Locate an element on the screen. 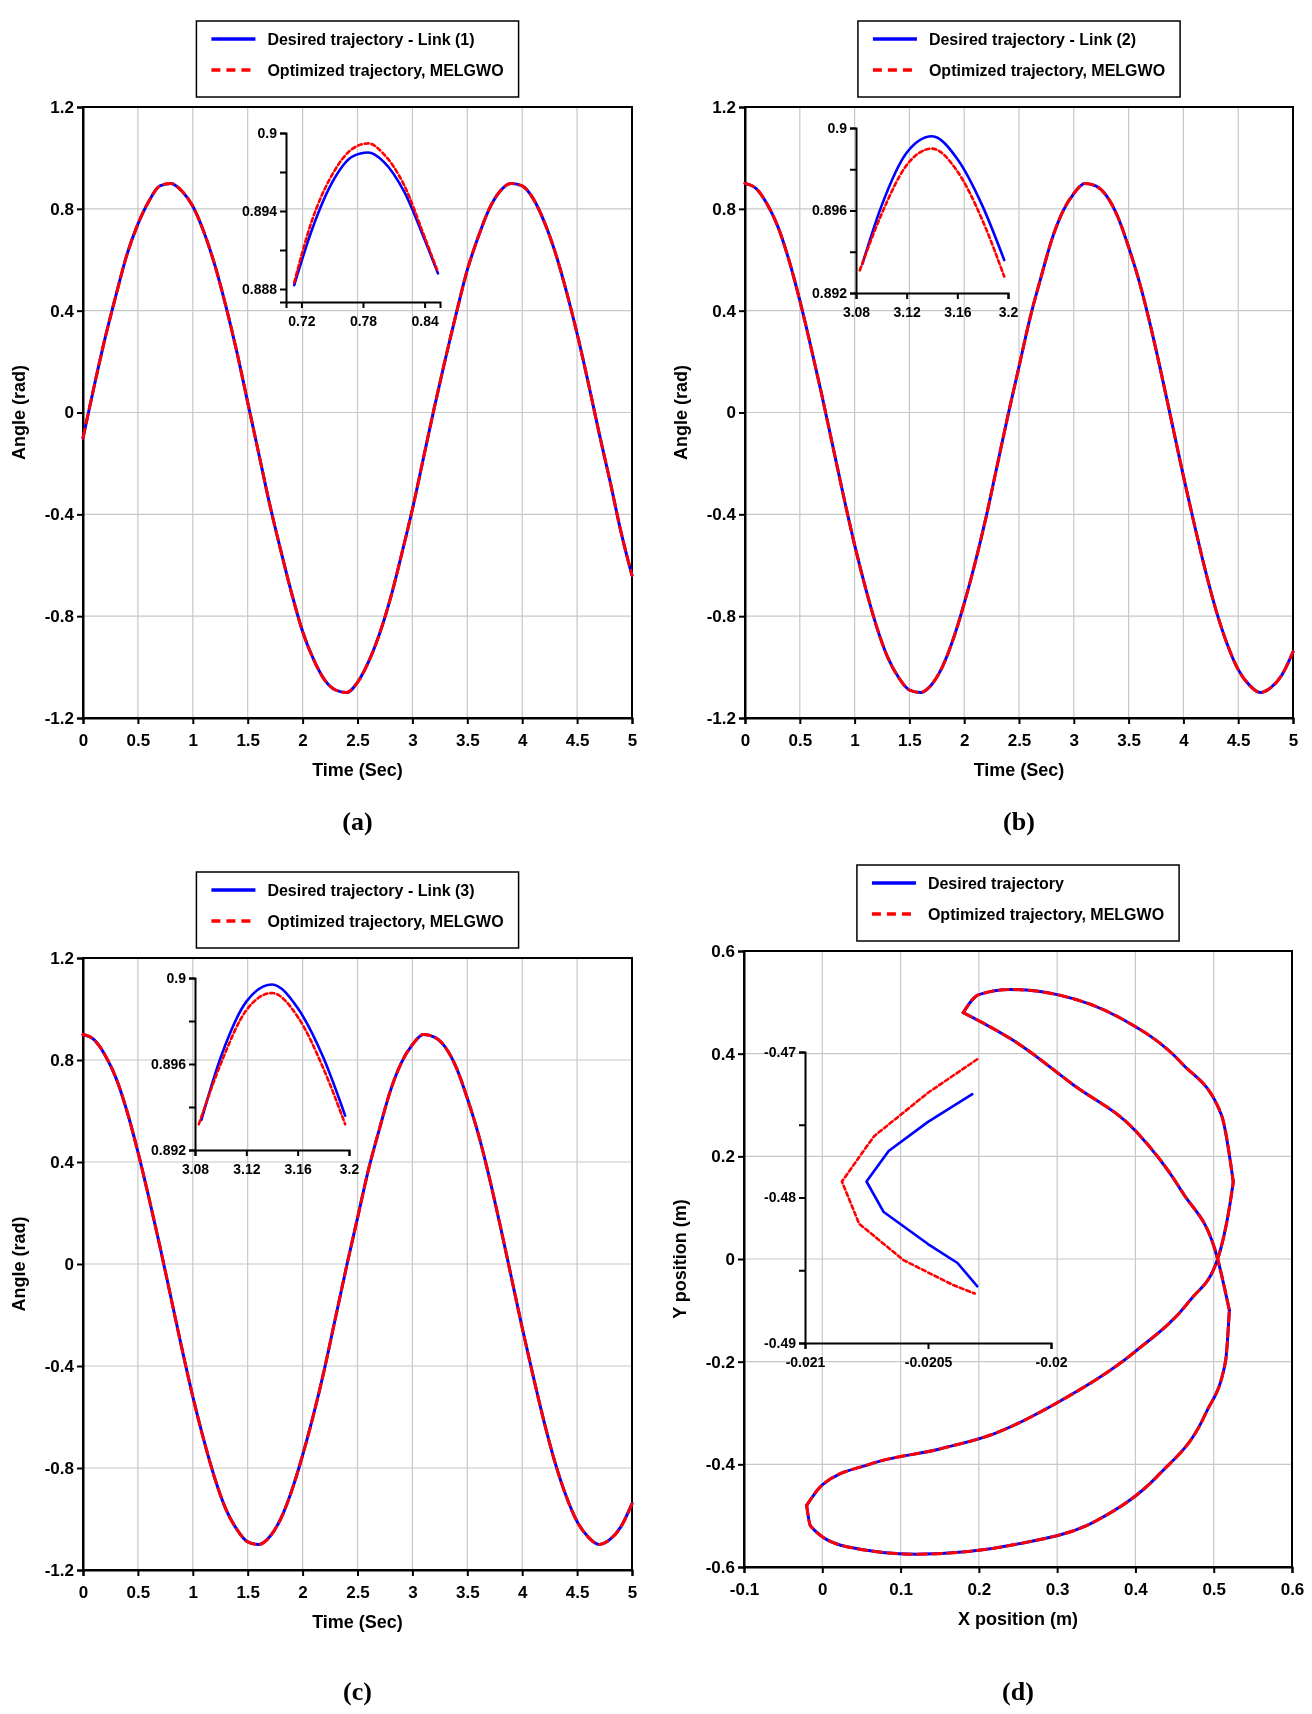 This screenshot has height=1714, width=1312. x-tick-label: 0.78 is located at coordinates (363, 321).